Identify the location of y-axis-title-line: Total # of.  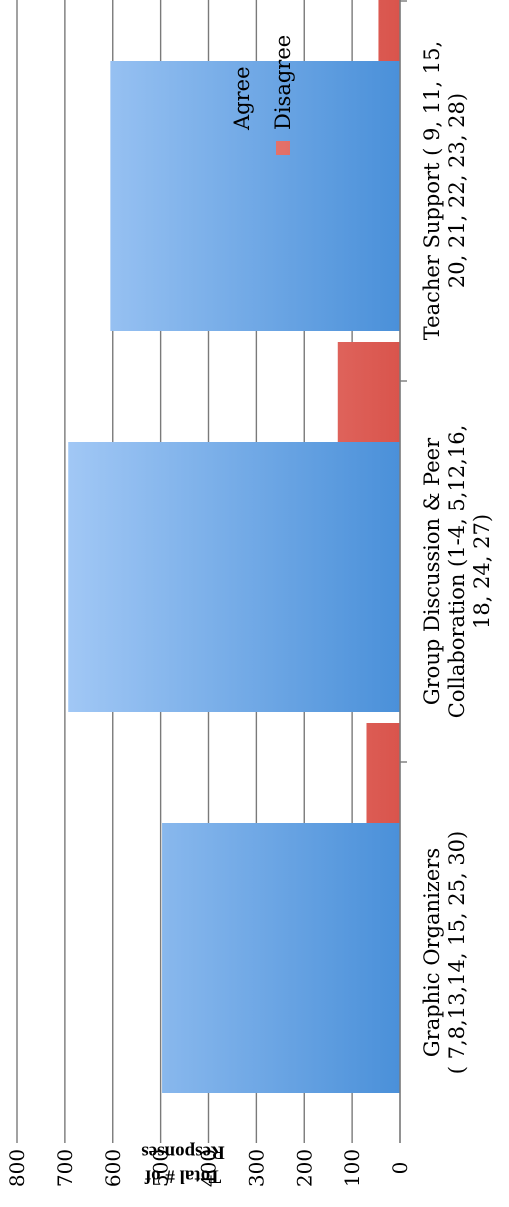
(182, 1176).